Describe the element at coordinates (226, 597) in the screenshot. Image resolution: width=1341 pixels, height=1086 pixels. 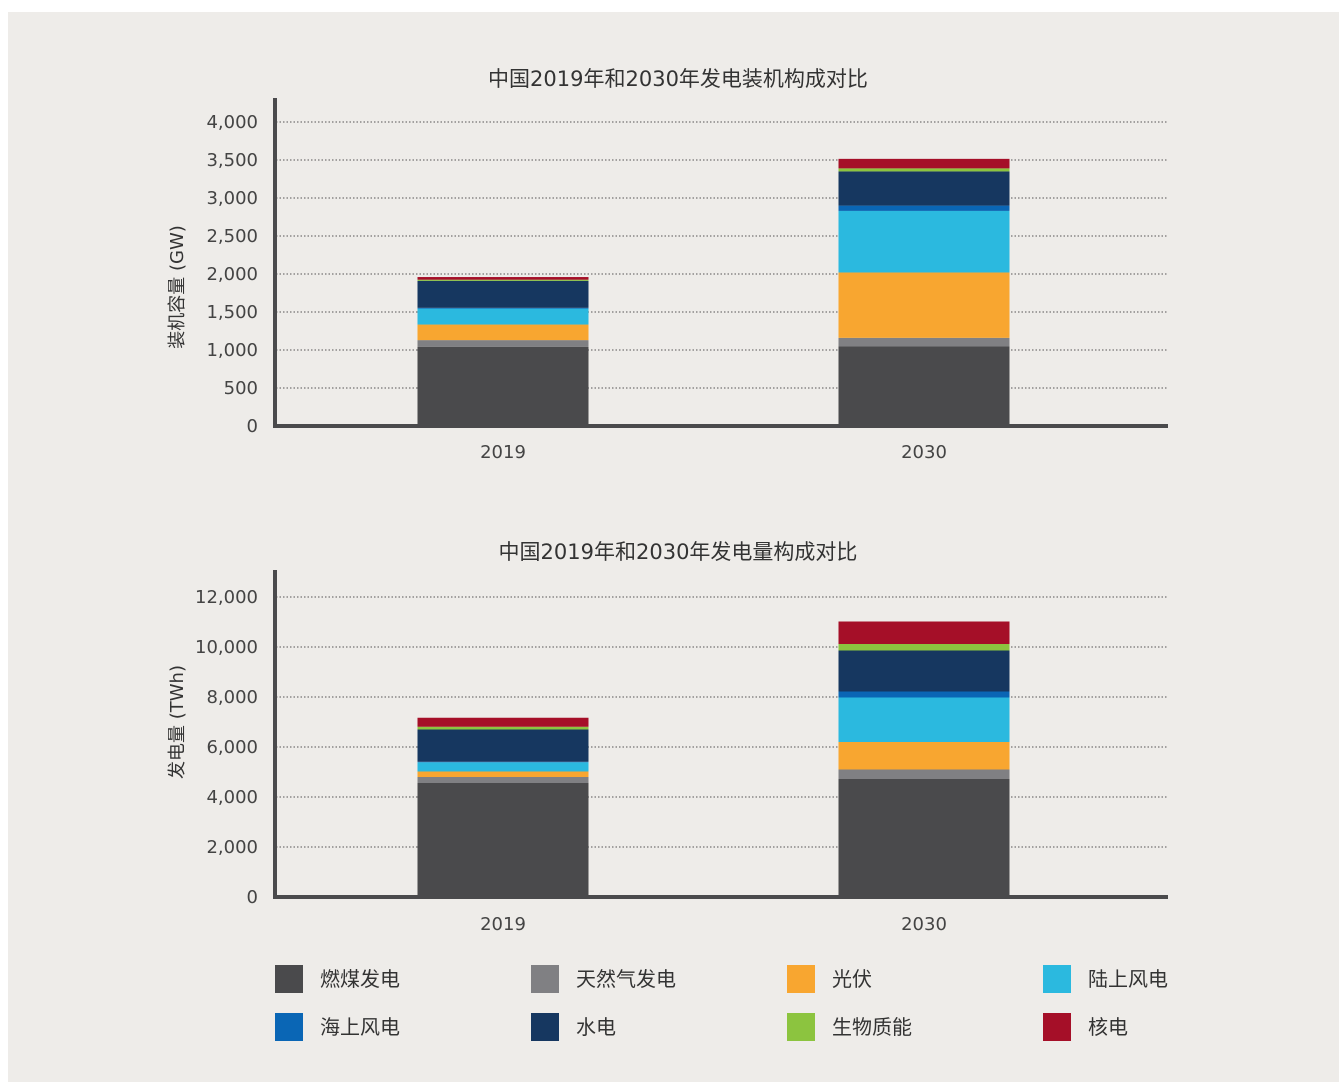
I see `y-tick-label: 12,000` at that location.